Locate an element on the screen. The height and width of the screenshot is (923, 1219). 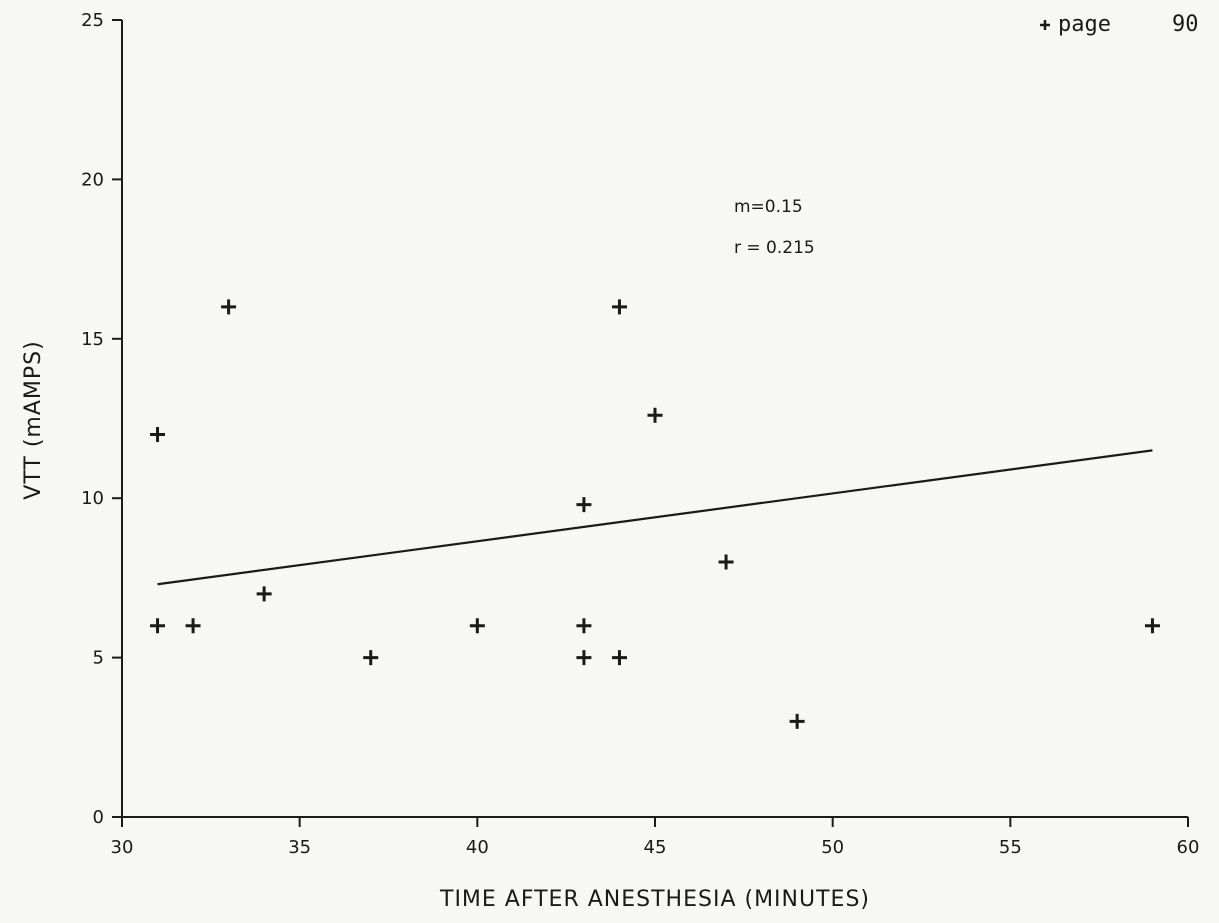
y-tick-label: 0 is located at coordinates (98, 817).